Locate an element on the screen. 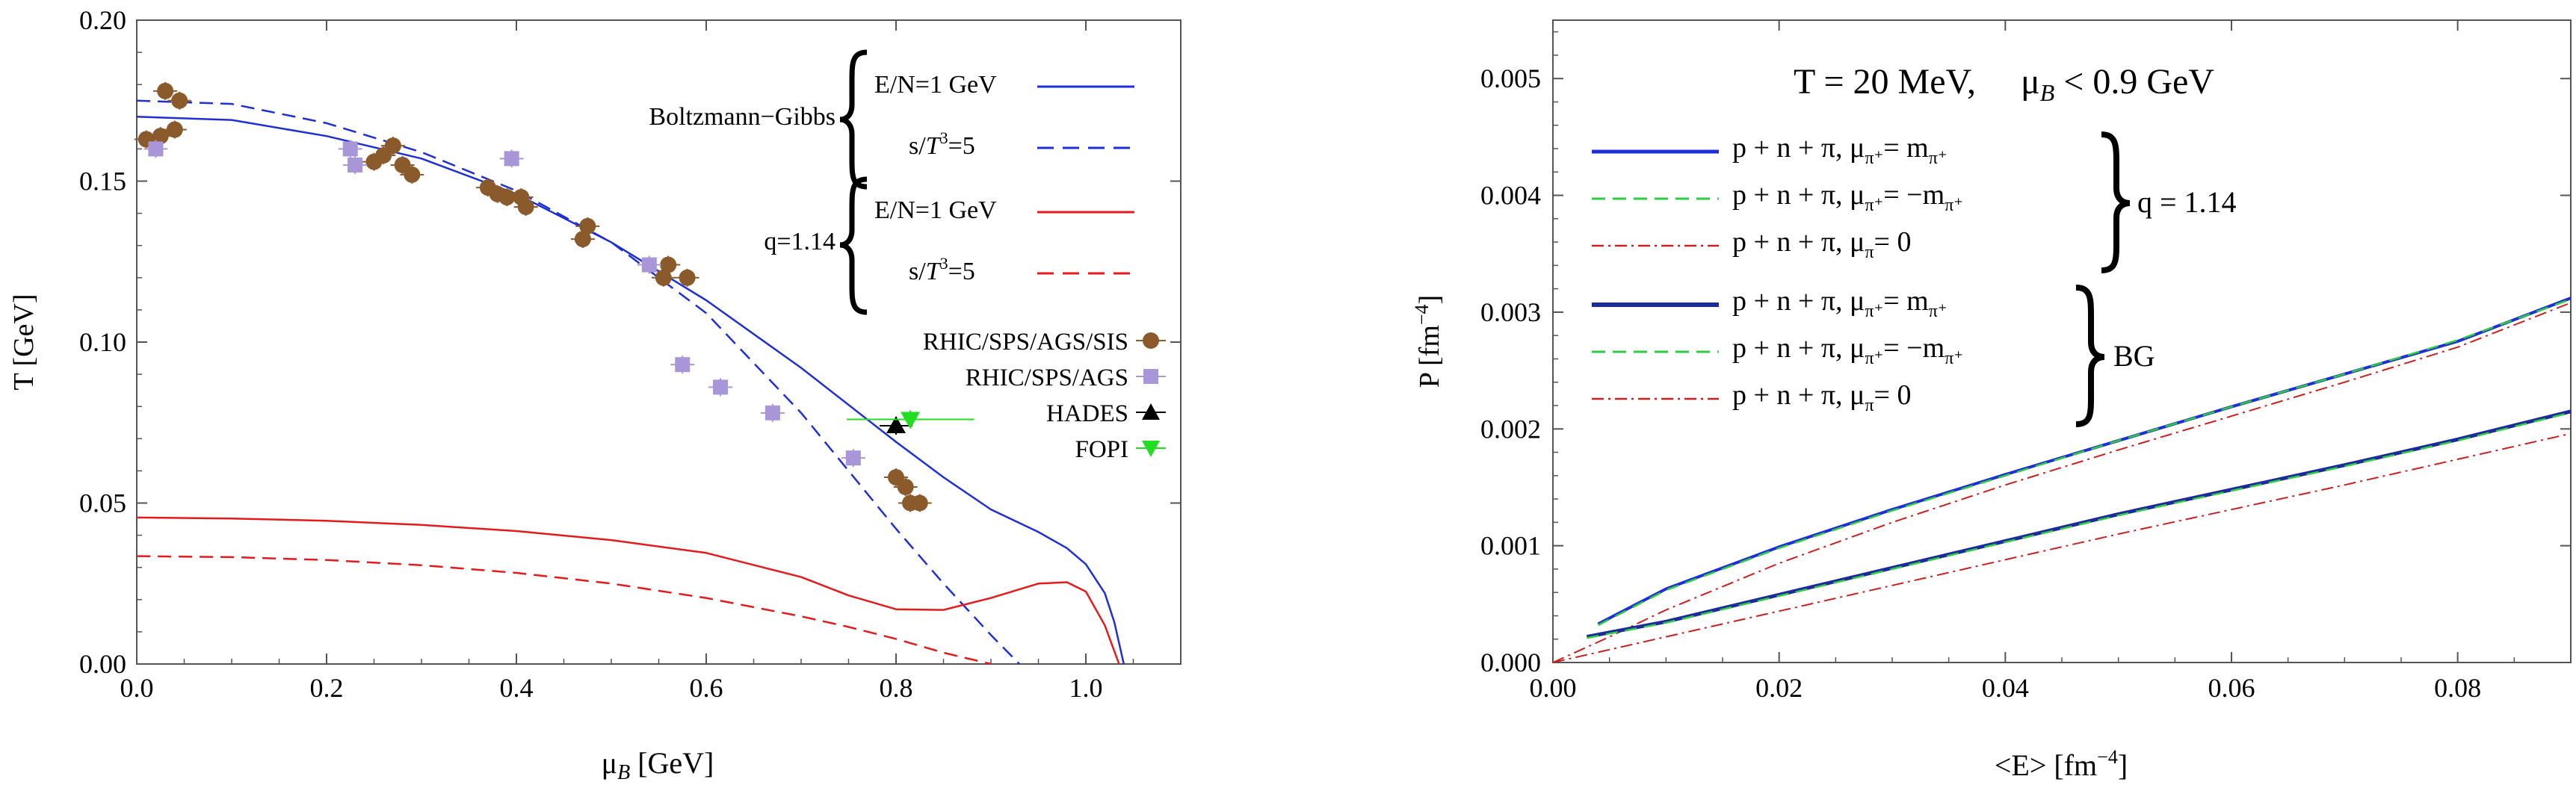  rlegend-entry-2: p + n + π, μπ⁺= −mπ⁺ is located at coordinates (1848, 197).